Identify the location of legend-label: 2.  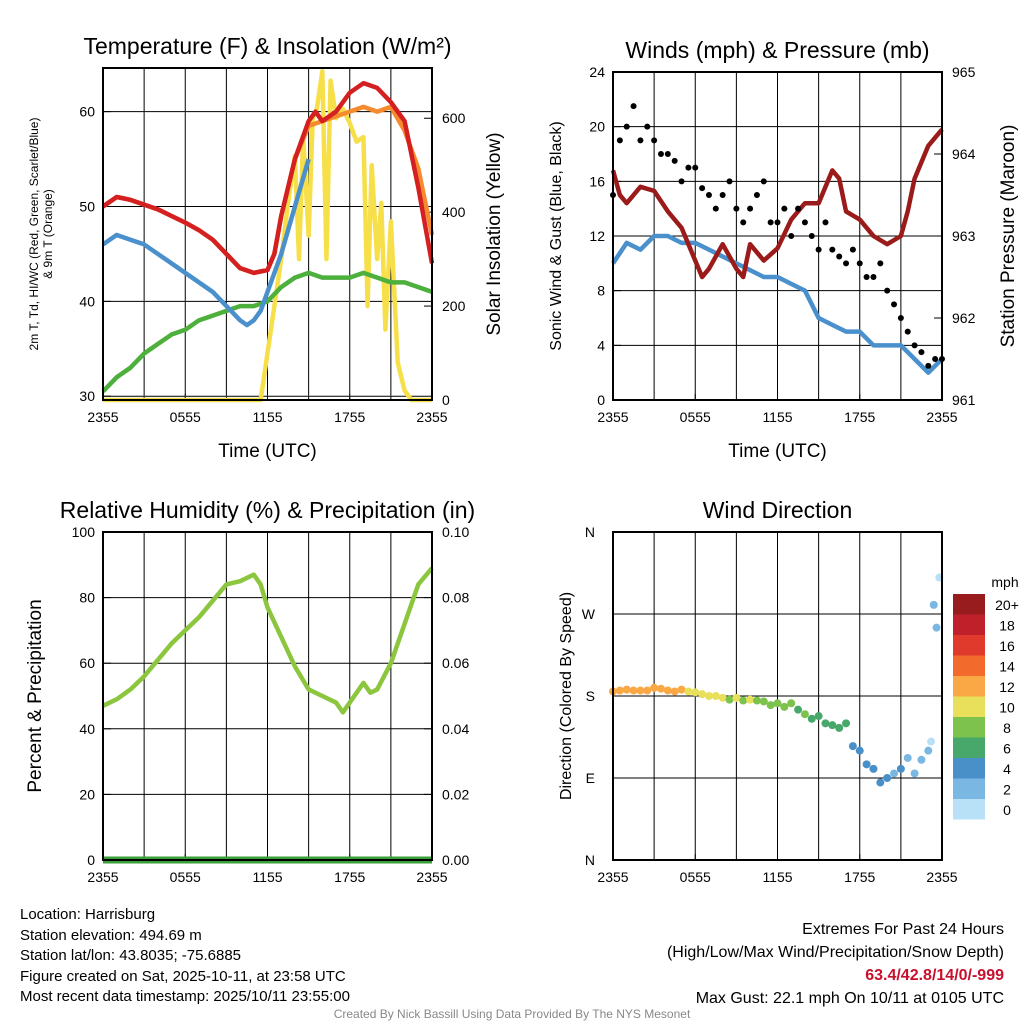
(1007, 790).